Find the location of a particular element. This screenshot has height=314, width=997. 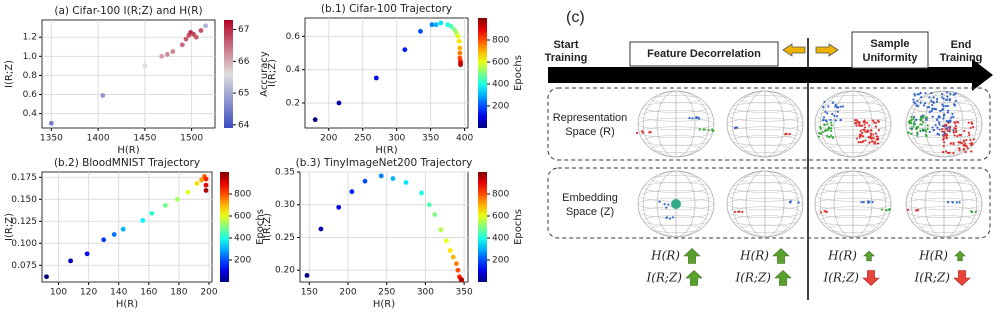

colorbar-tick-label: 66 is located at coordinates (244, 62).